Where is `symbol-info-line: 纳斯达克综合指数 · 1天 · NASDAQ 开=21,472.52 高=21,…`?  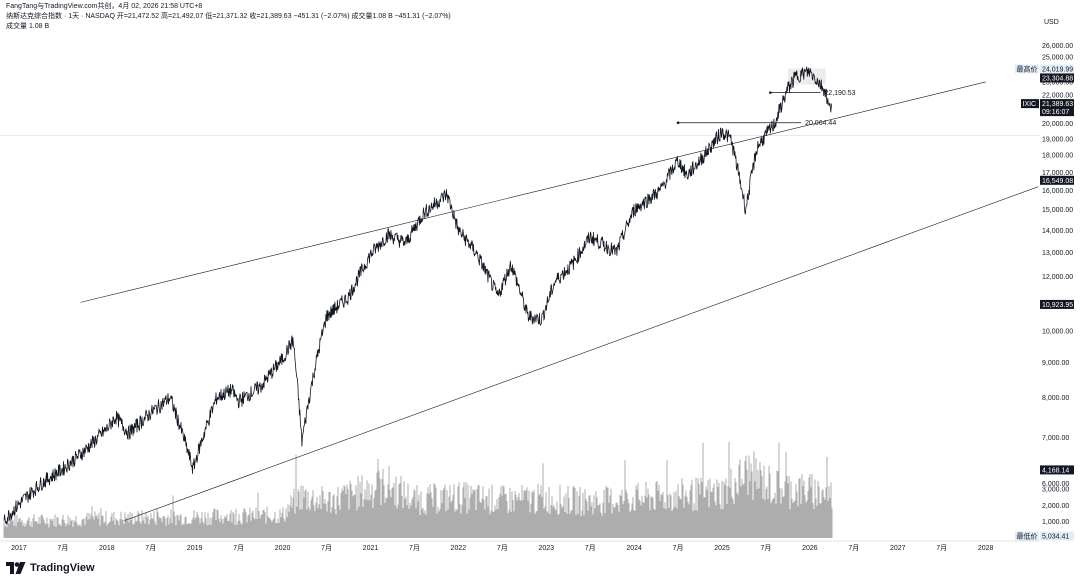
symbol-info-line: 纳斯达克综合指数 · 1天 · NASDAQ 开=21,472.52 高=21,… is located at coordinates (228, 16).